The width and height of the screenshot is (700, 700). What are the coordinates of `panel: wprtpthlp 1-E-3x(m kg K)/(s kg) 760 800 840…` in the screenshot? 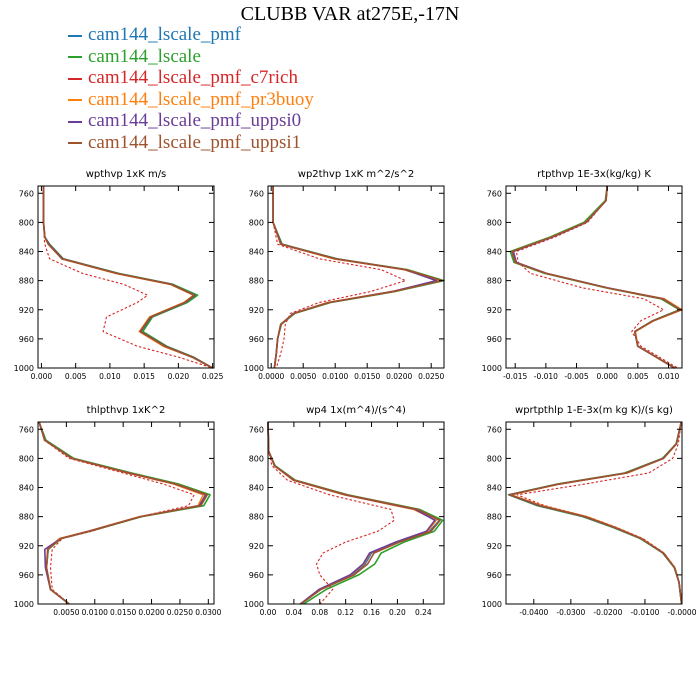 It's located at (589, 511).